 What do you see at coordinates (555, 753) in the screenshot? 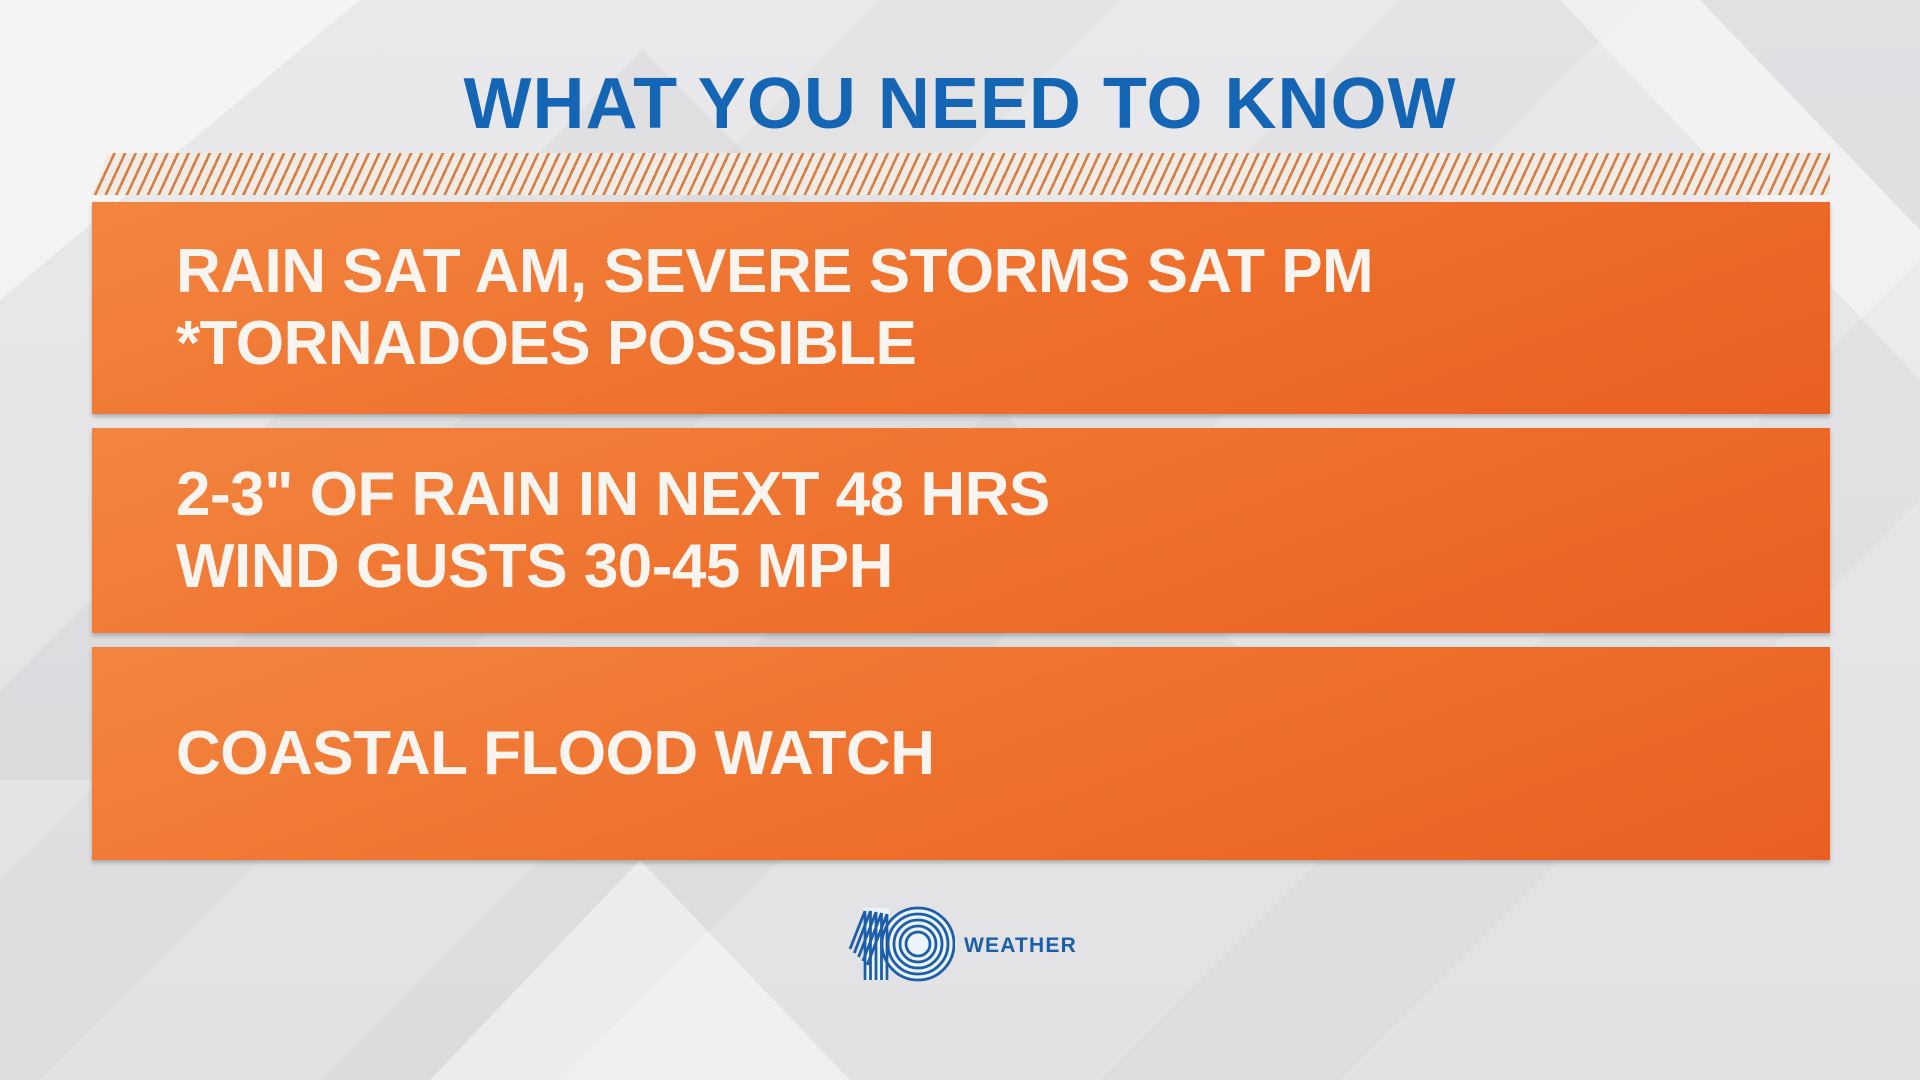
I see `panel-line: COASTAL FLOOD WATCH` at bounding box center [555, 753].